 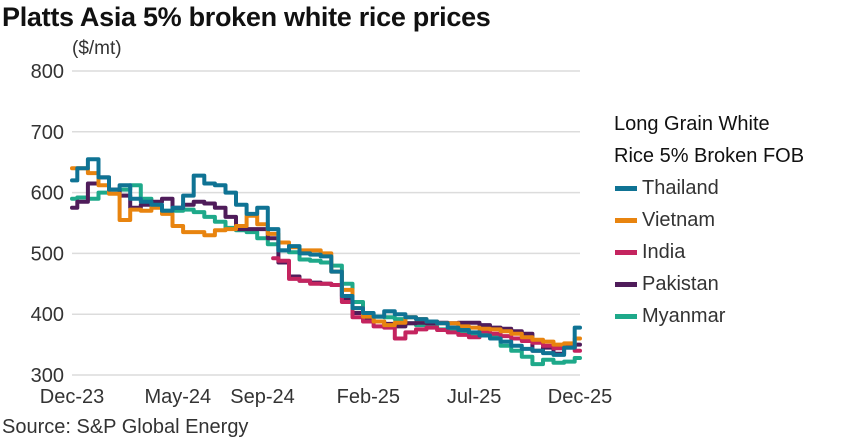 I want to click on legend-label: Vietnam, so click(x=679, y=219).